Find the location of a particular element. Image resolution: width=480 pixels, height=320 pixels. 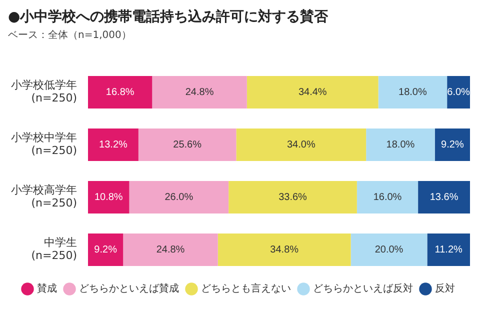

data-label: 13.6% is located at coordinates (444, 197).